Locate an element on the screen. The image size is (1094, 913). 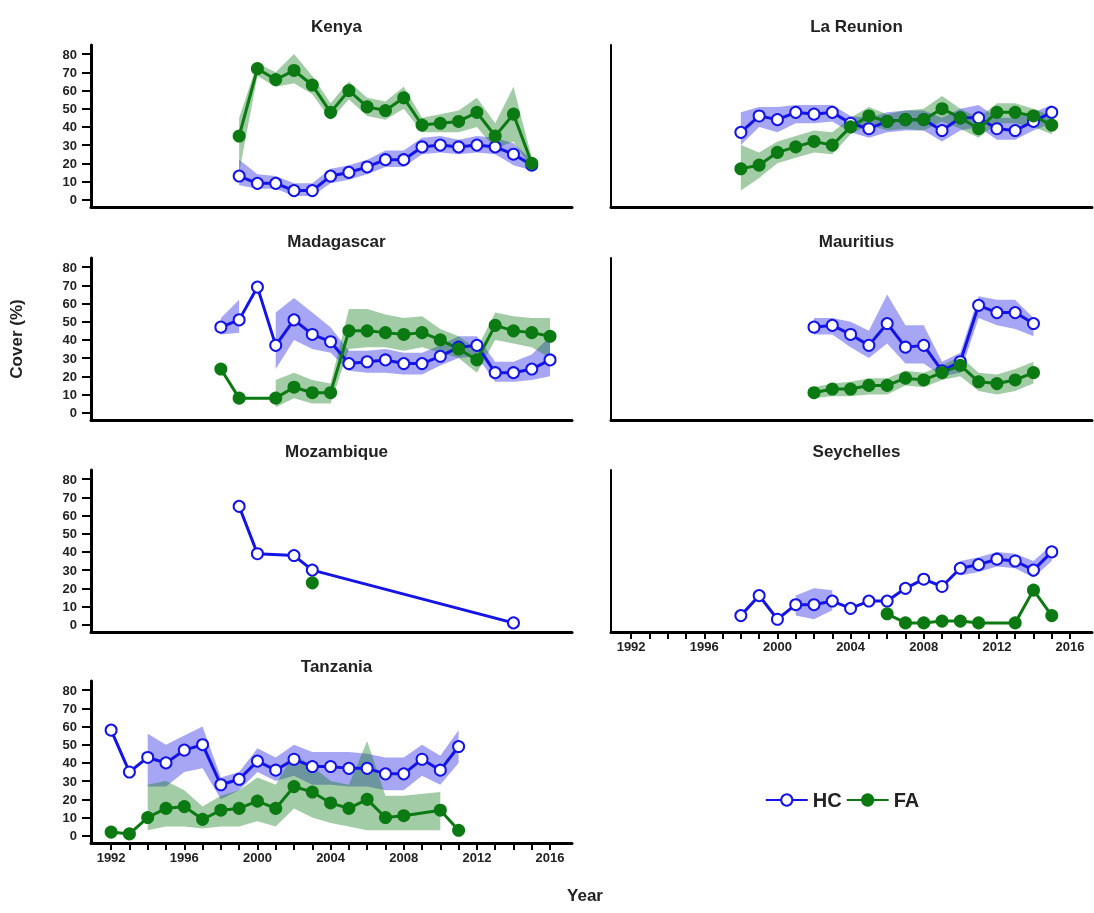
chart-title: Madagascar is located at coordinates (337, 241).